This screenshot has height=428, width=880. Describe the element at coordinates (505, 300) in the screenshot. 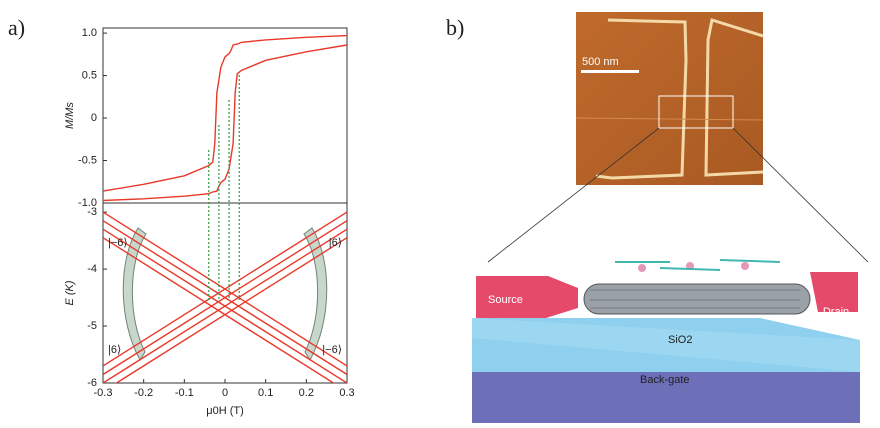

I see `source-label: Source` at that location.